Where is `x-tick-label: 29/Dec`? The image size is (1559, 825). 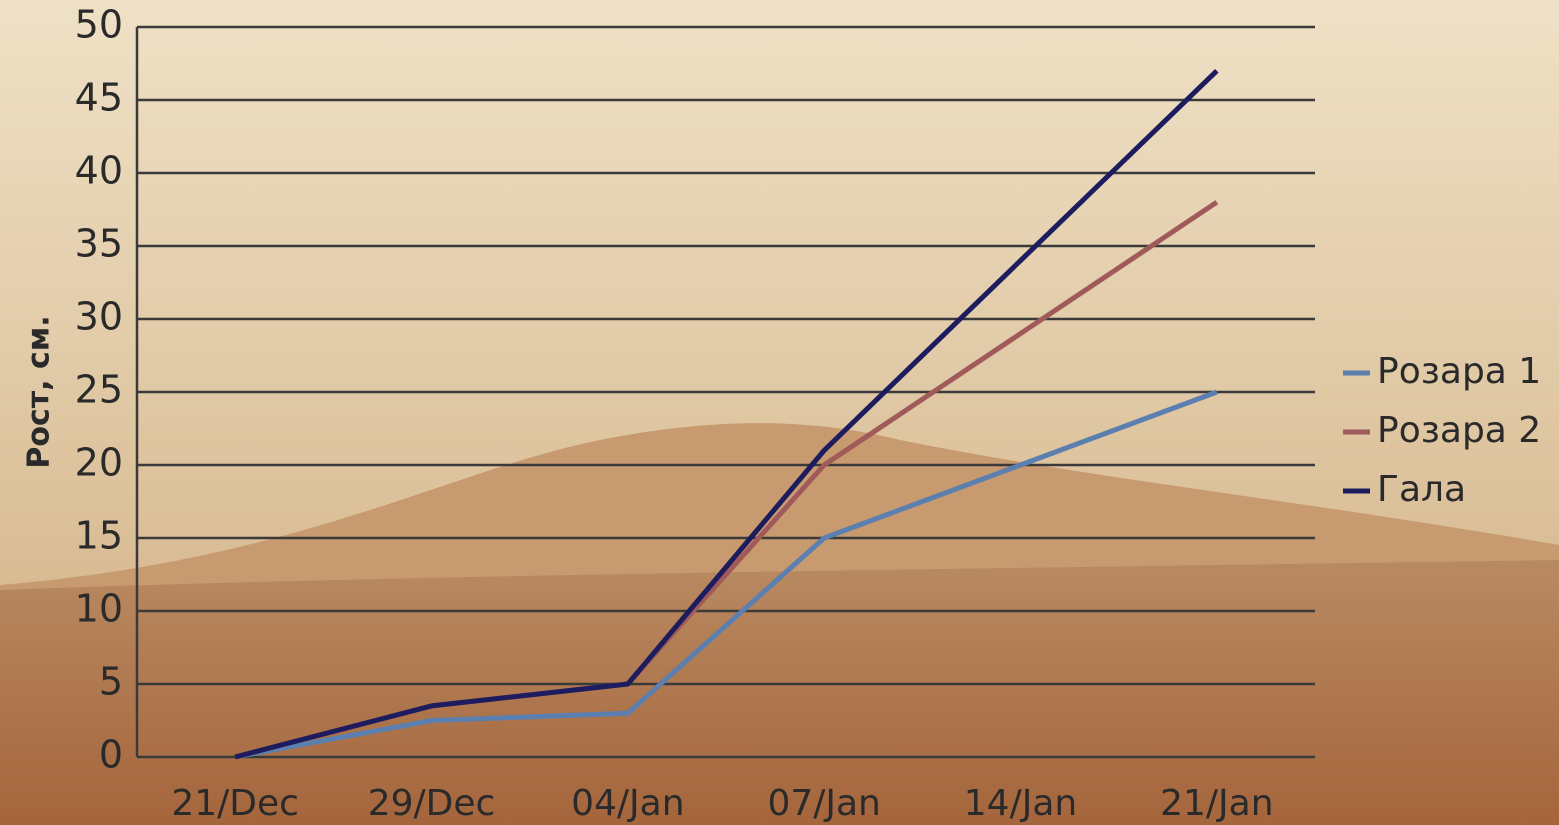 x-tick-label: 29/Dec is located at coordinates (432, 803).